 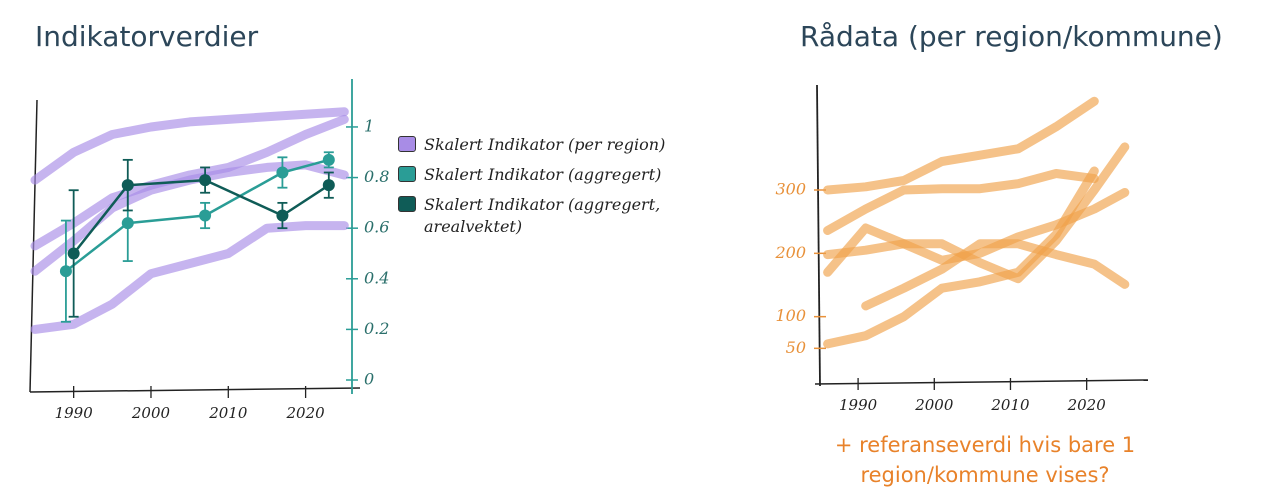 I want to click on legend-item: Skalert Indikator (aggregert), so click(x=553, y=175).